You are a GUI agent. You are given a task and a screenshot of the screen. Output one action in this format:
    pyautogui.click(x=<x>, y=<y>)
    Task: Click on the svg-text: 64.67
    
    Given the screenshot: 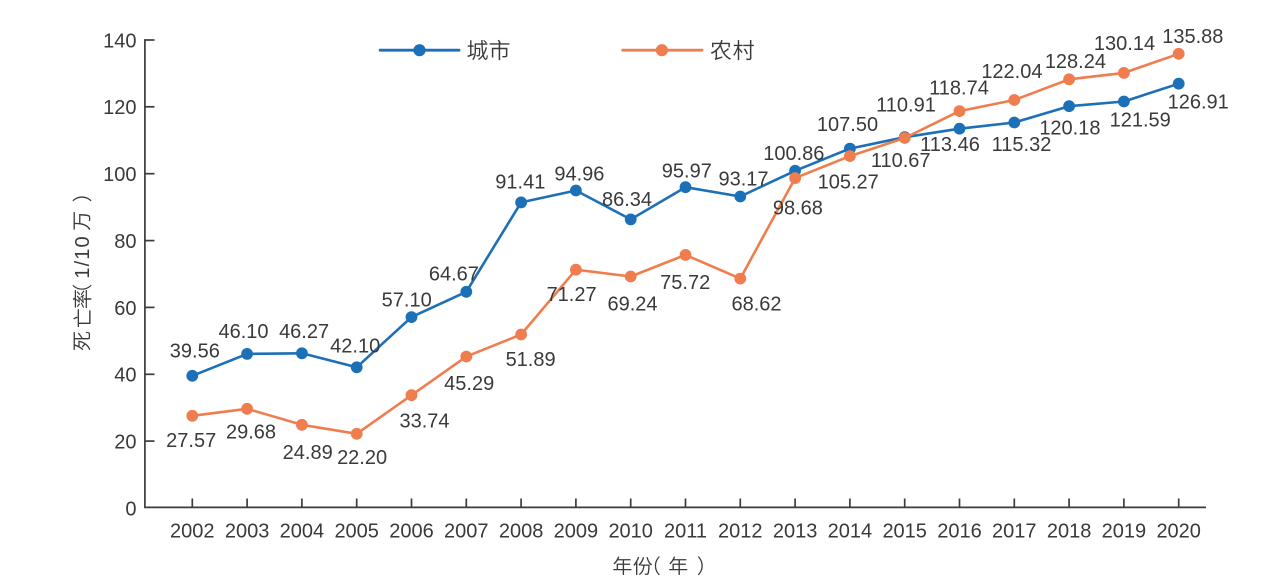 What is the action you would take?
    pyautogui.click(x=454, y=275)
    